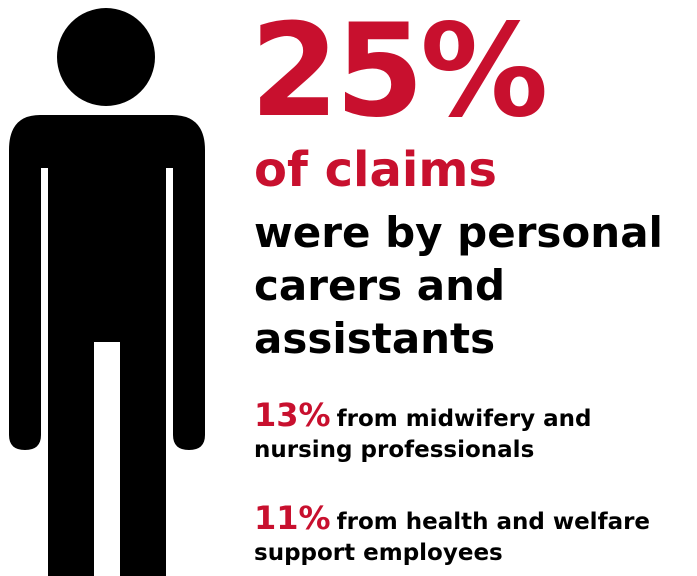 This screenshot has height=576, width=697. What do you see at coordinates (292, 518) in the screenshot?
I see `stat-percentage: 11%` at bounding box center [292, 518].